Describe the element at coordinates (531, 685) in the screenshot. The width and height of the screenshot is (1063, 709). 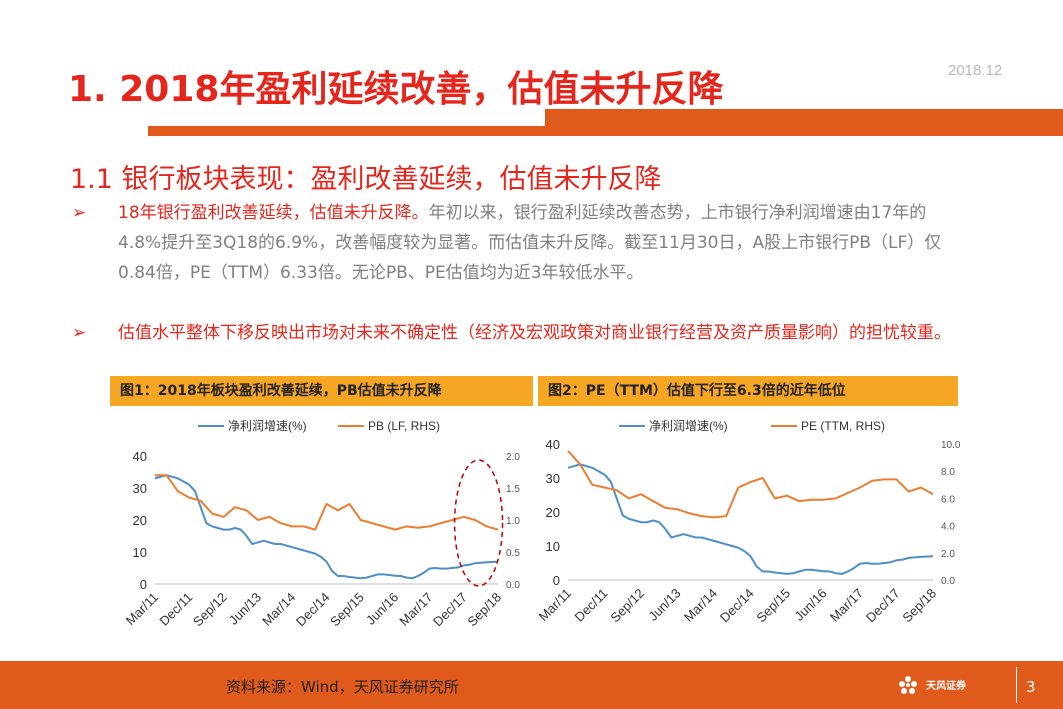
I see `footer-bar` at that location.